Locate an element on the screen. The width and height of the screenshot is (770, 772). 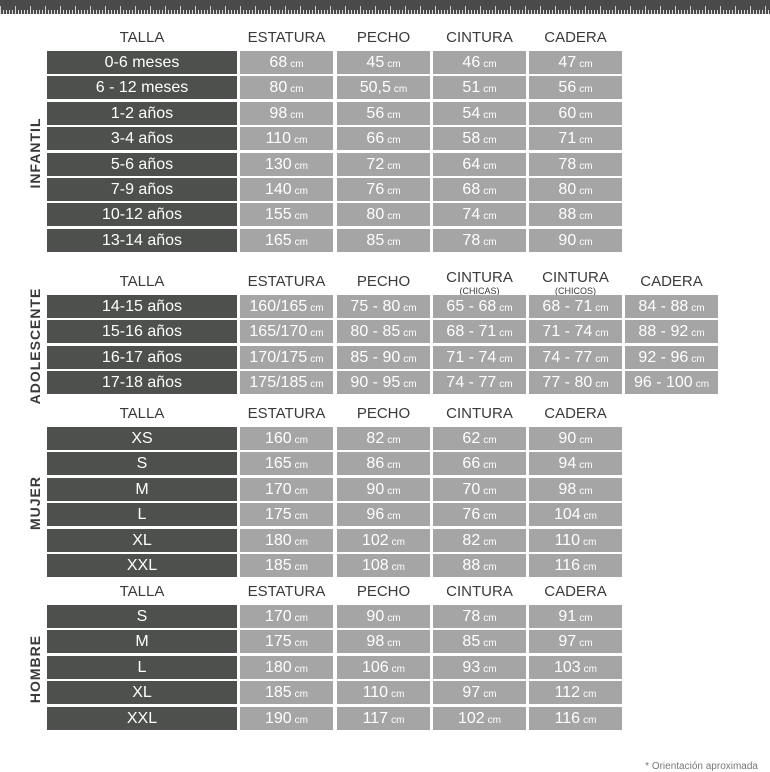
measure-cell: 64 cm is located at coordinates (479, 164).